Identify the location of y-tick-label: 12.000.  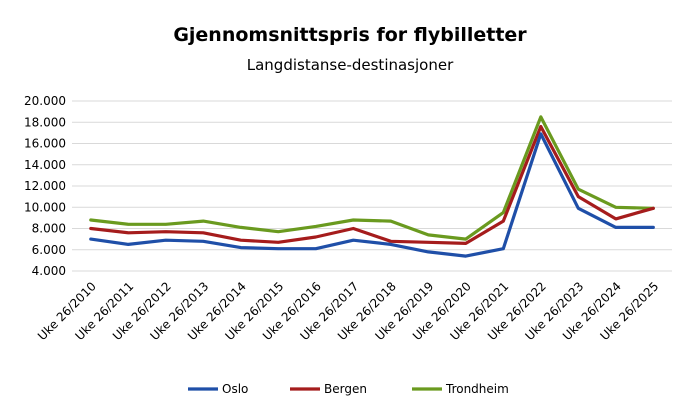
(45, 186).